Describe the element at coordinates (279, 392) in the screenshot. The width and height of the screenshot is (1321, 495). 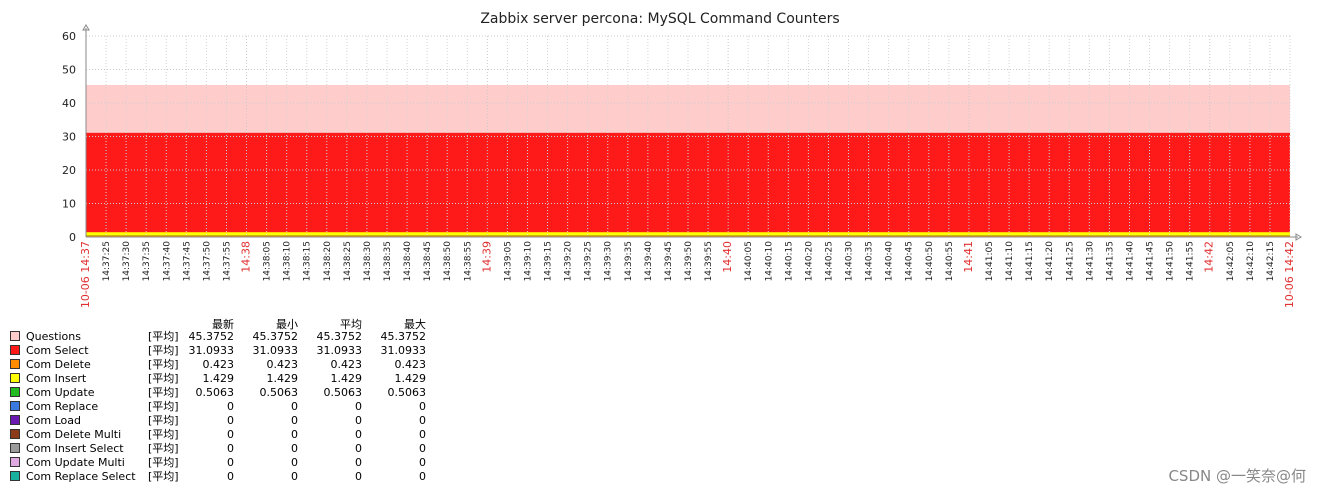
I see `legend-value-min: 0.5063` at that location.